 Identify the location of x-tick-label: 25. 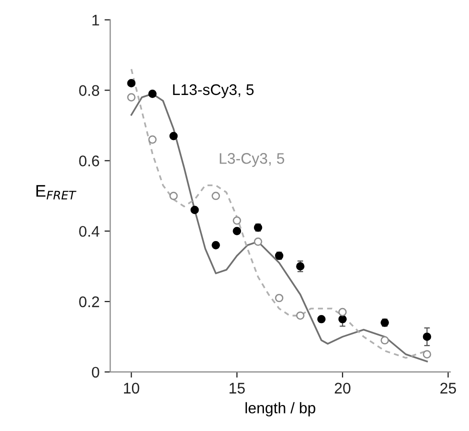
(448, 388).